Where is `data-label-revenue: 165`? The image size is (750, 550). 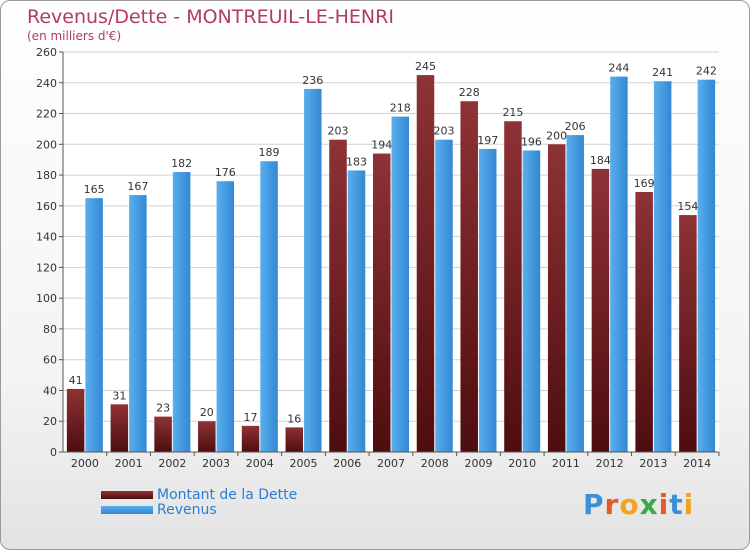 data-label-revenue: 165 is located at coordinates (94, 189).